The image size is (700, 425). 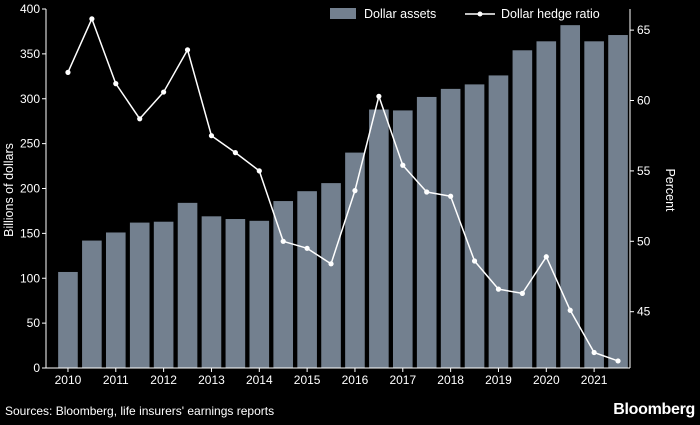 What do you see at coordinates (550, 14) in the screenshot?
I see `legend-label-dollar-hedge-ratio: Dollar hedge ratio` at bounding box center [550, 14].